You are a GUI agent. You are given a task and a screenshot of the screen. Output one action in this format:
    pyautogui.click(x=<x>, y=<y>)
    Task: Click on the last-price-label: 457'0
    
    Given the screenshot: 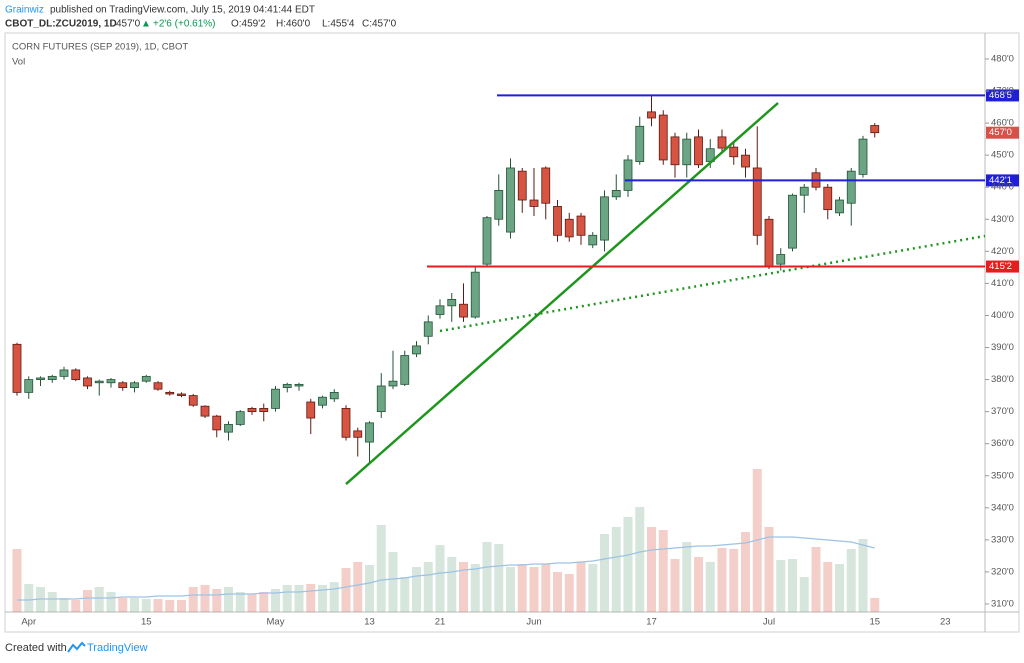 What is the action you would take?
    pyautogui.click(x=1000, y=132)
    